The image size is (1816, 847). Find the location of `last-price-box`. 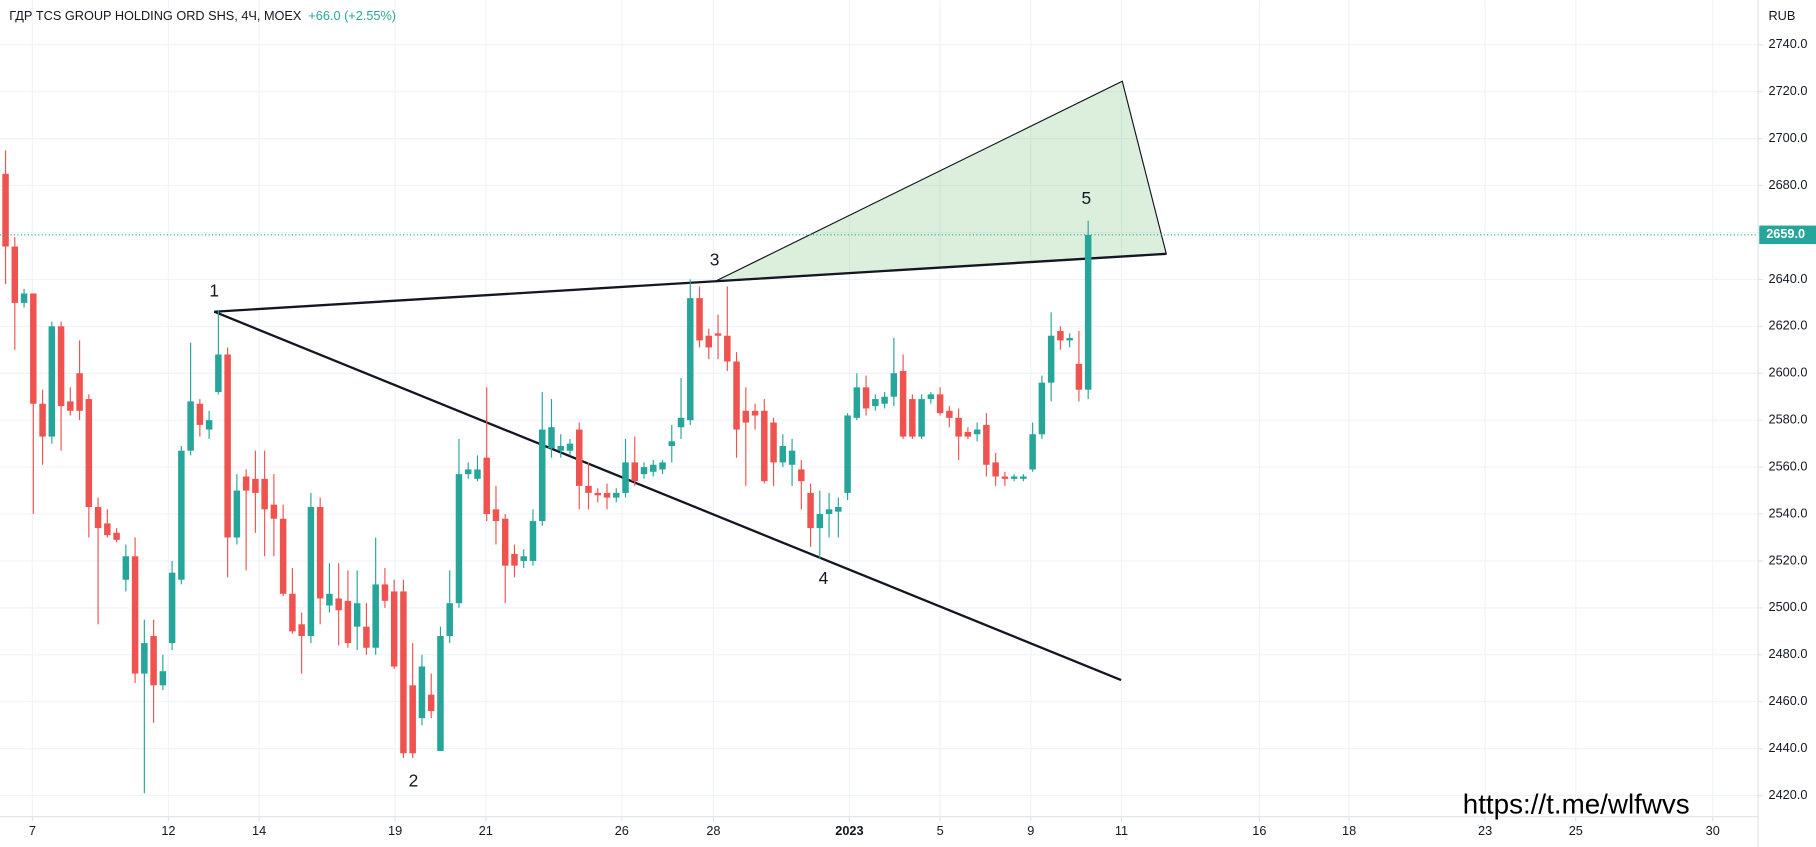

last-price-box is located at coordinates (1787, 235).